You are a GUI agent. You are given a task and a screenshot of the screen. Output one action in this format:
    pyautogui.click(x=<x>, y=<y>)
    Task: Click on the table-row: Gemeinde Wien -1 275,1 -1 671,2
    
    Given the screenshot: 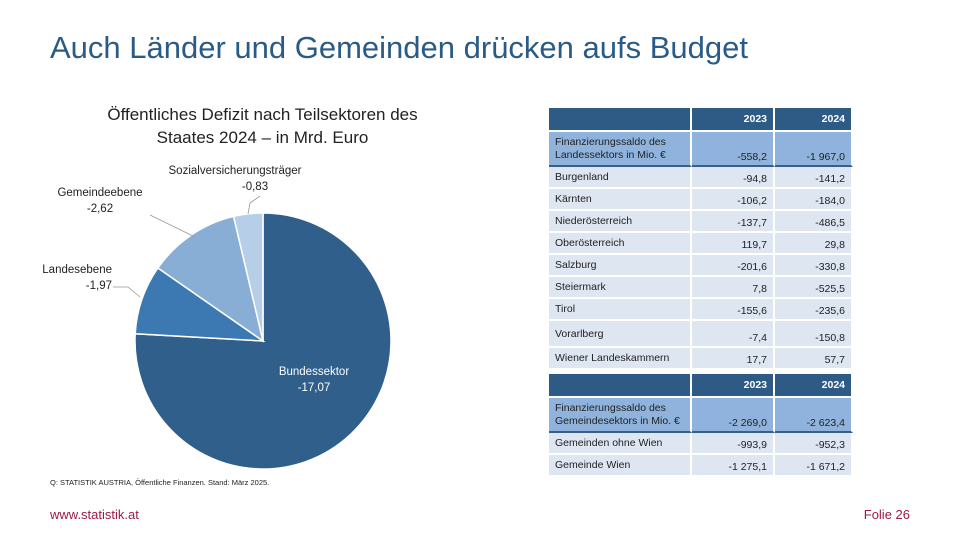 What is the action you would take?
    pyautogui.click(x=701, y=466)
    